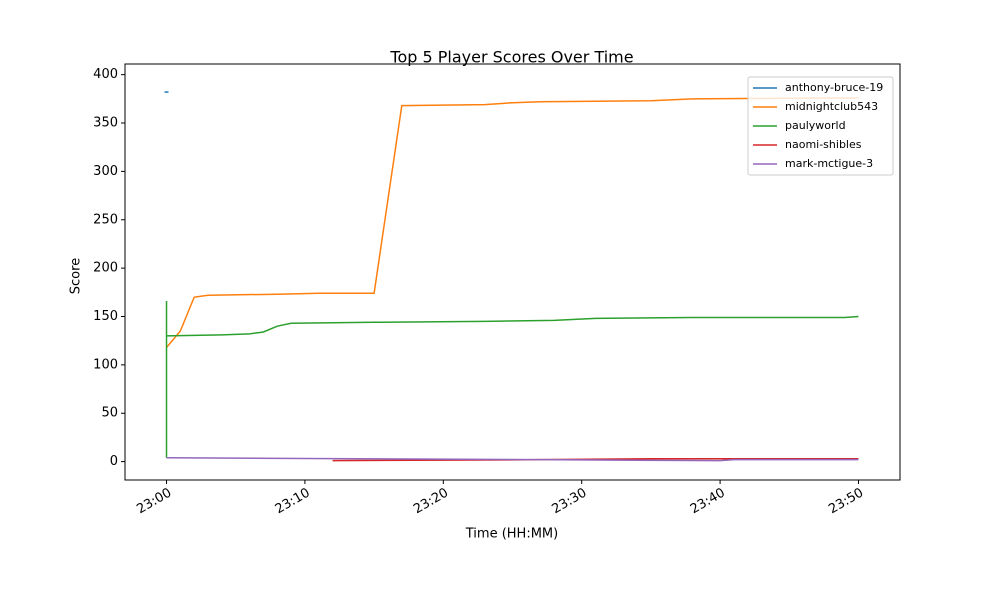 This screenshot has height=600, width=1000. What do you see at coordinates (105, 316) in the screenshot?
I see `y-tick-label: 150` at bounding box center [105, 316].